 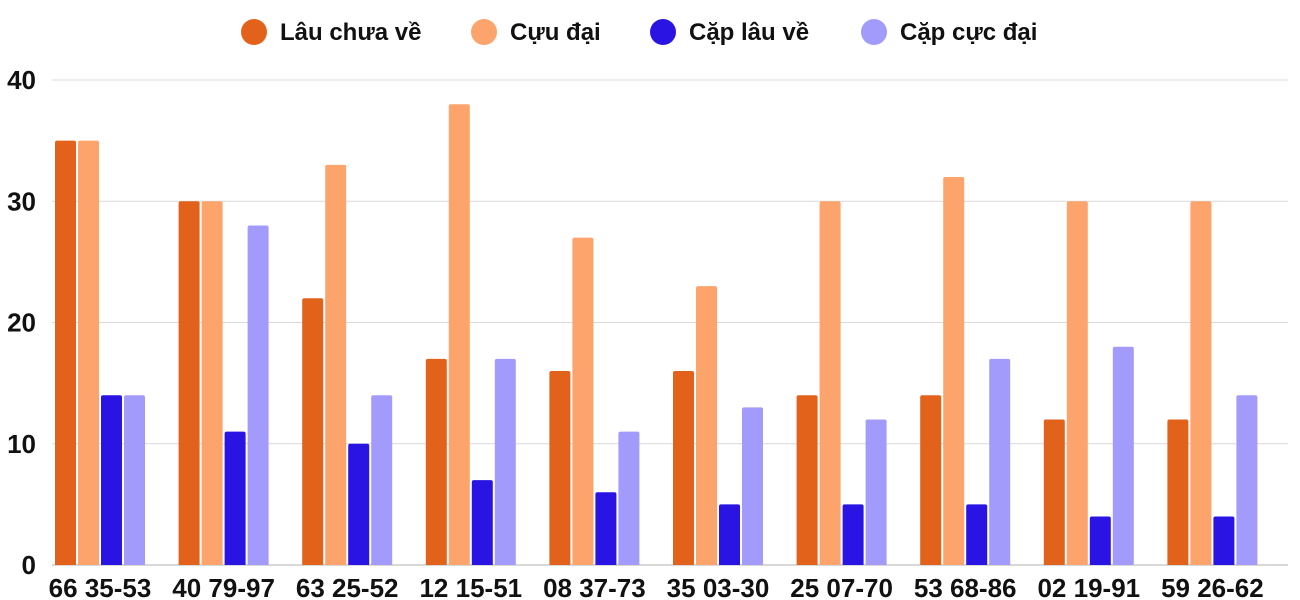 I want to click on y-tick-label-40: 40, so click(x=21, y=80).